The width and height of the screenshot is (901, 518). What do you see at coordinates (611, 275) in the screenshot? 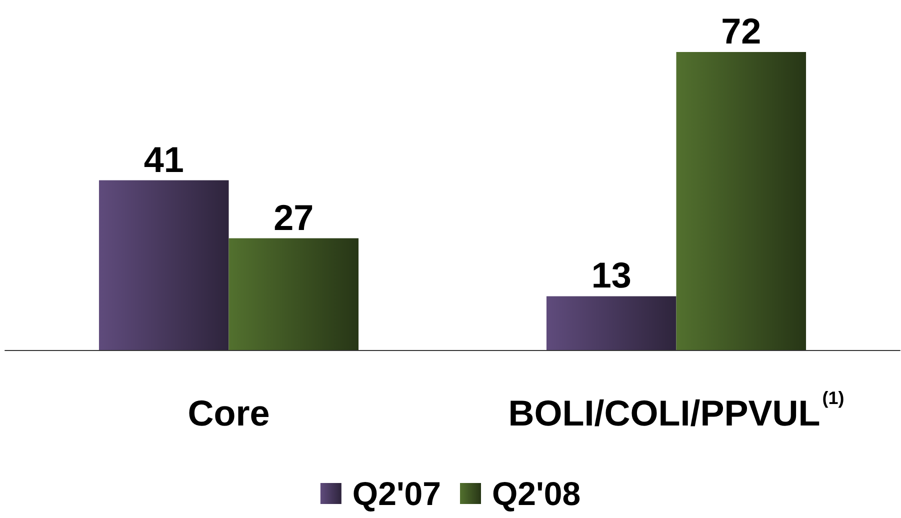
I see `data-label: 13` at bounding box center [611, 275].